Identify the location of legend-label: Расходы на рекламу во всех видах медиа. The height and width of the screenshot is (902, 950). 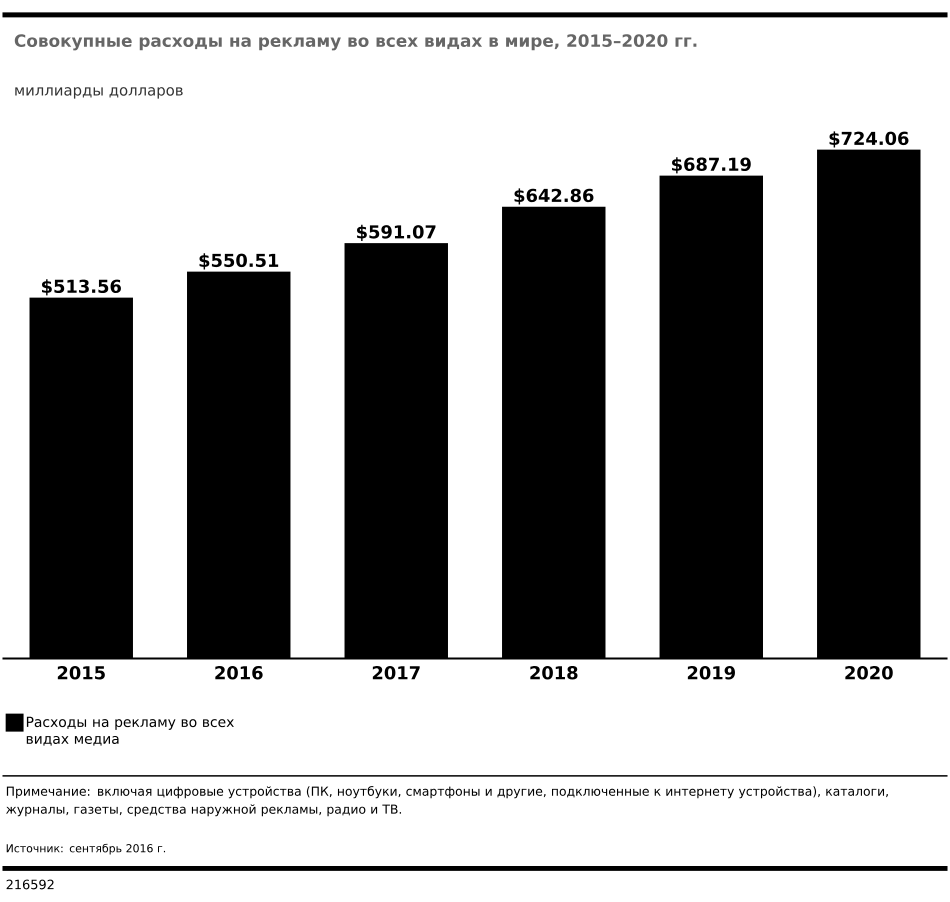
(130, 731).